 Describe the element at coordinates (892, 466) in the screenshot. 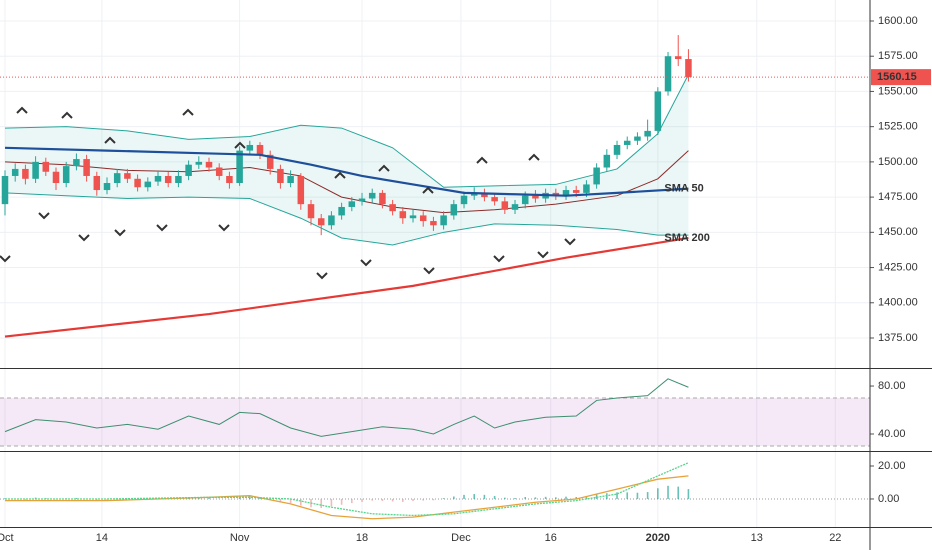

I see `y-tick-label: 20.00` at that location.